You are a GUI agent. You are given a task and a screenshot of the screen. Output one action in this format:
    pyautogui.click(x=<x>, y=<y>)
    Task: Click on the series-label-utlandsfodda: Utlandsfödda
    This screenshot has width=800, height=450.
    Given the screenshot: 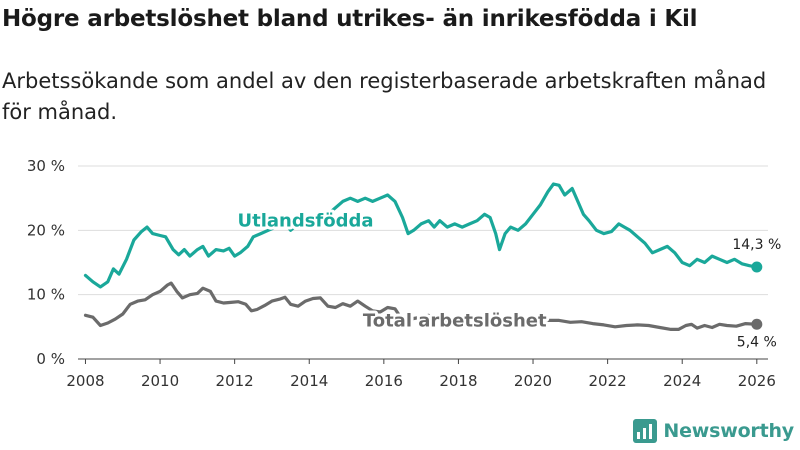 What is the action you would take?
    pyautogui.click(x=305, y=221)
    